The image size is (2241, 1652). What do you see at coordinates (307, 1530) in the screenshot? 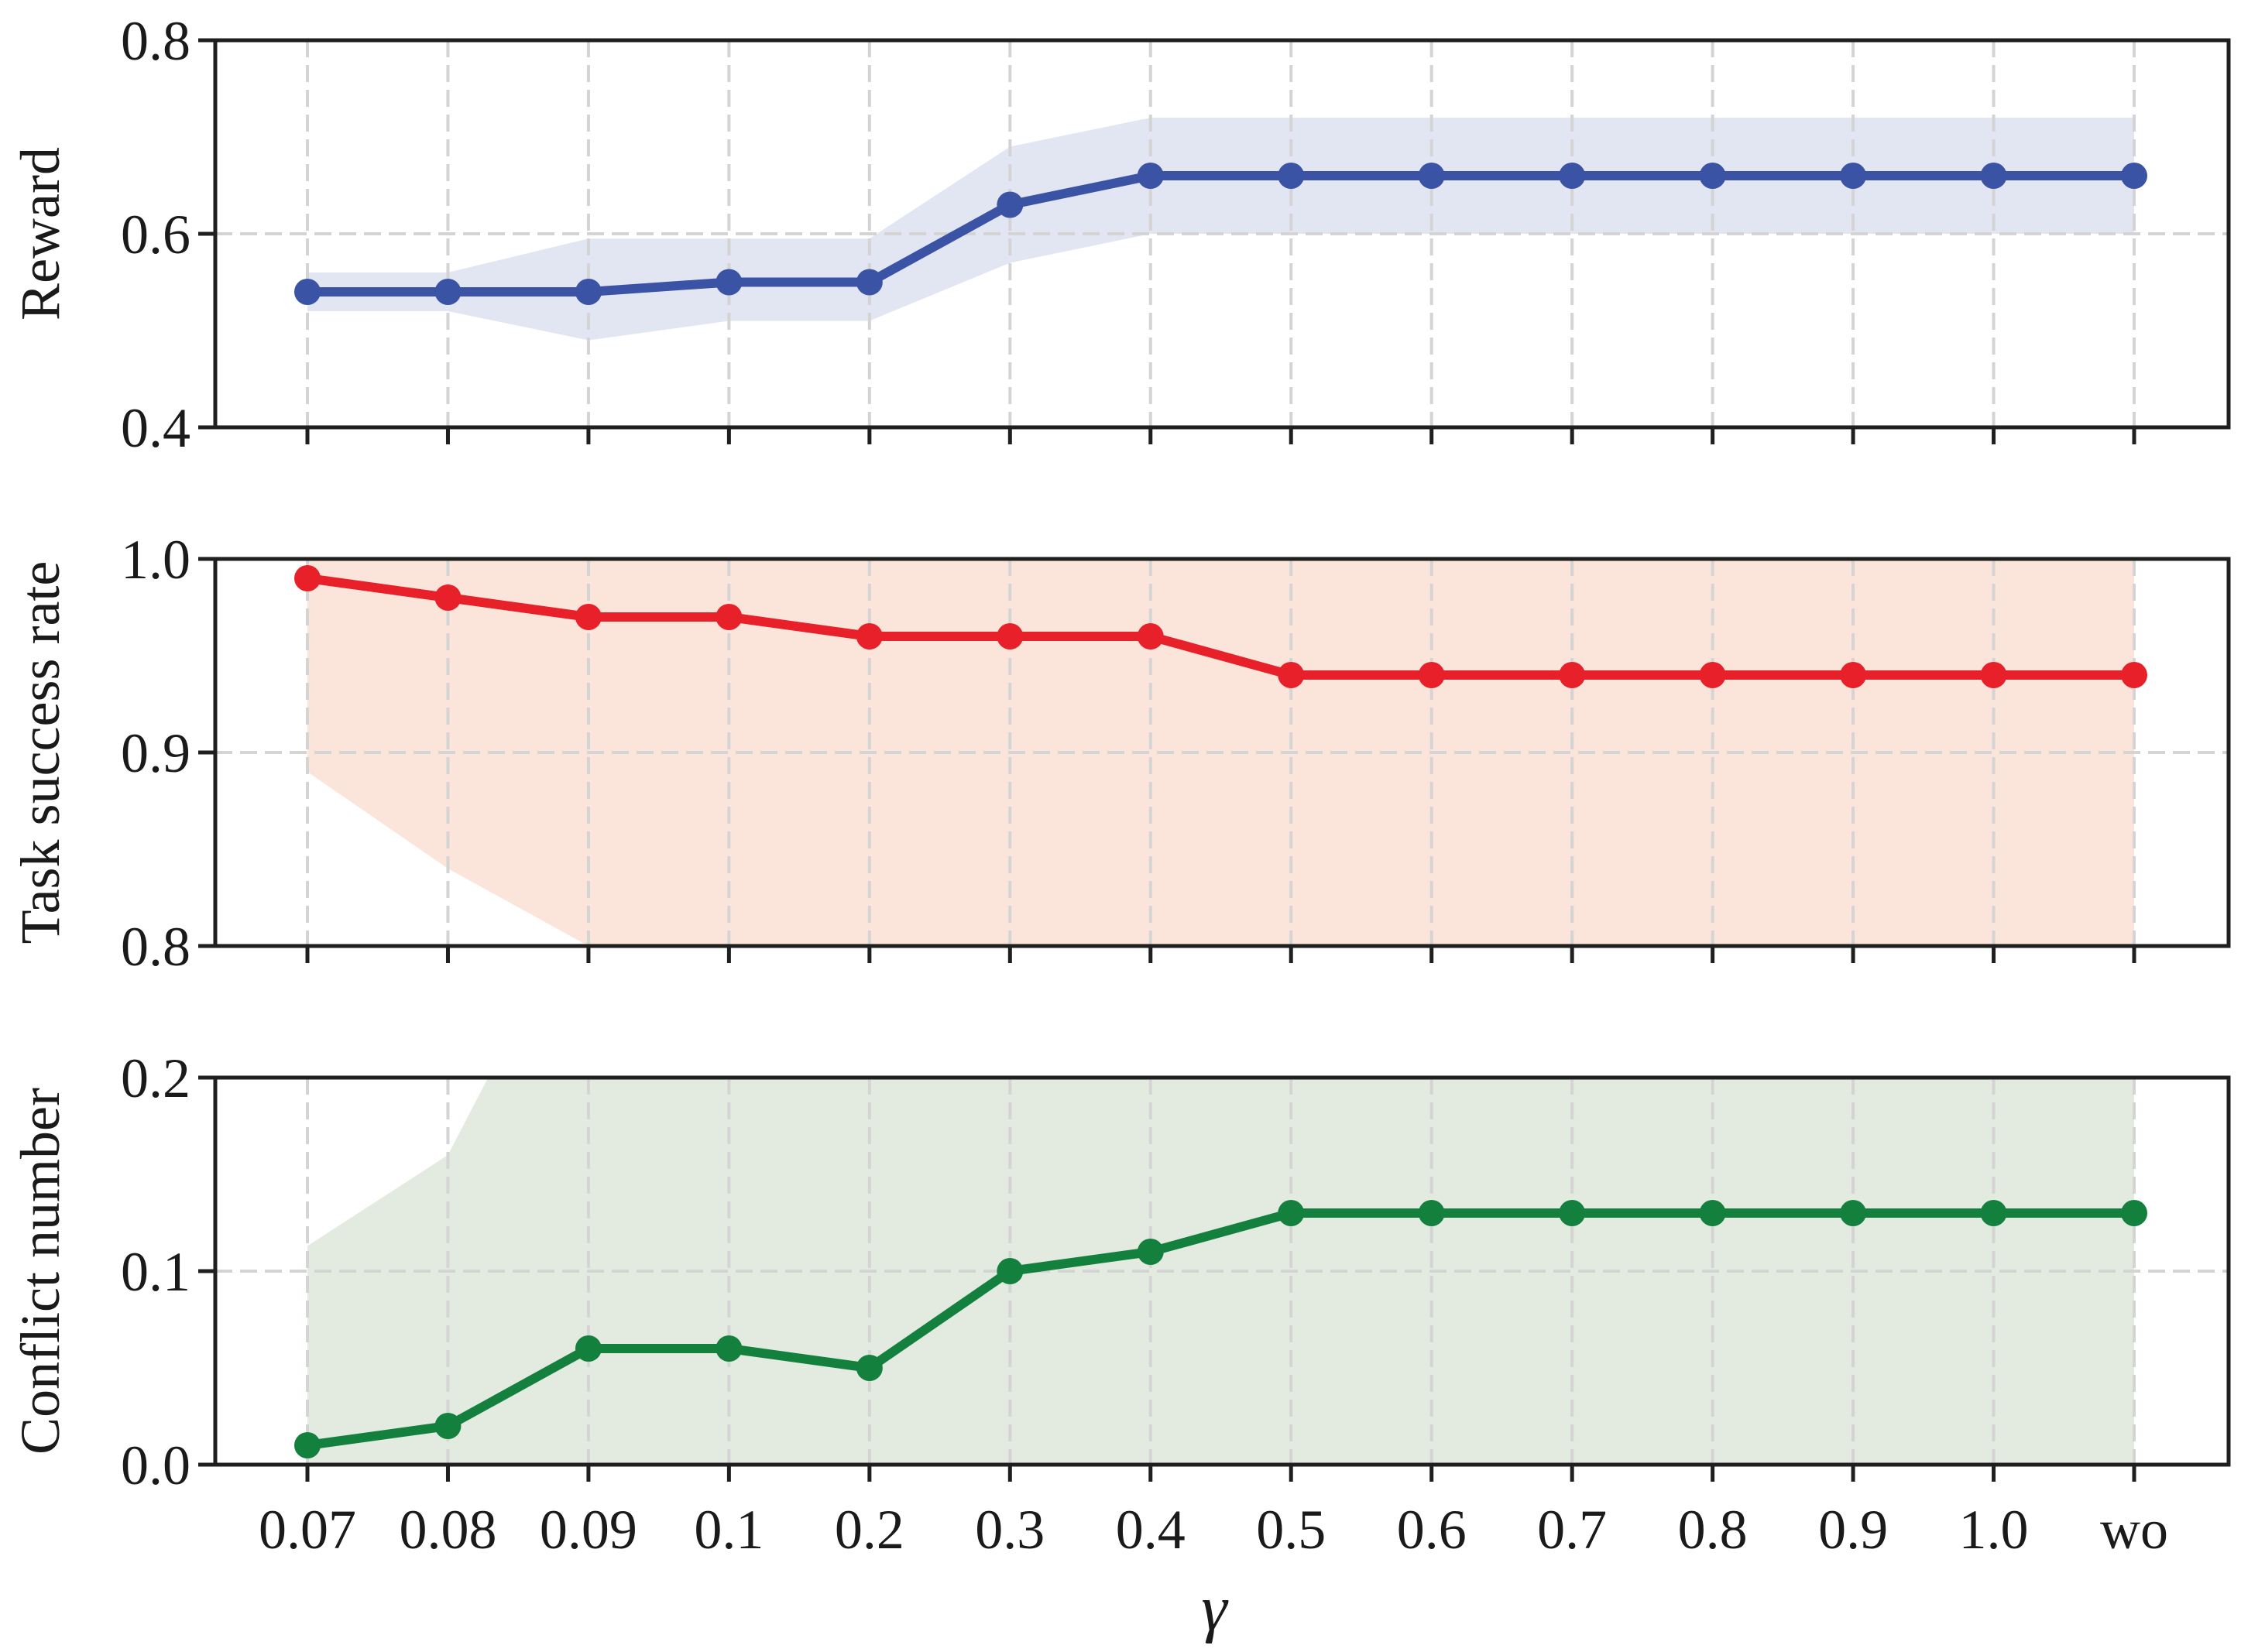
I see `x-tick-label: 0.07` at bounding box center [307, 1530].